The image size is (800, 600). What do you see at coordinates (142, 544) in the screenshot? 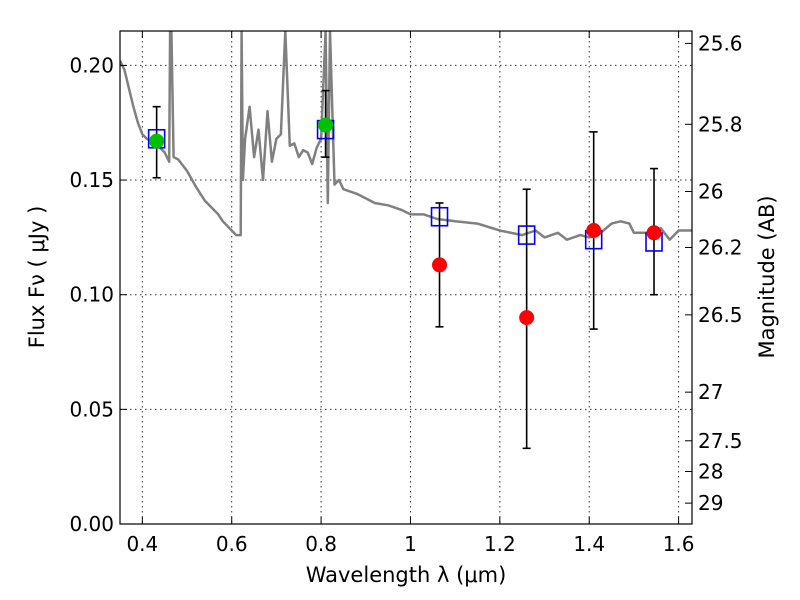
I see `x-tick-label: 0.4` at bounding box center [142, 544].